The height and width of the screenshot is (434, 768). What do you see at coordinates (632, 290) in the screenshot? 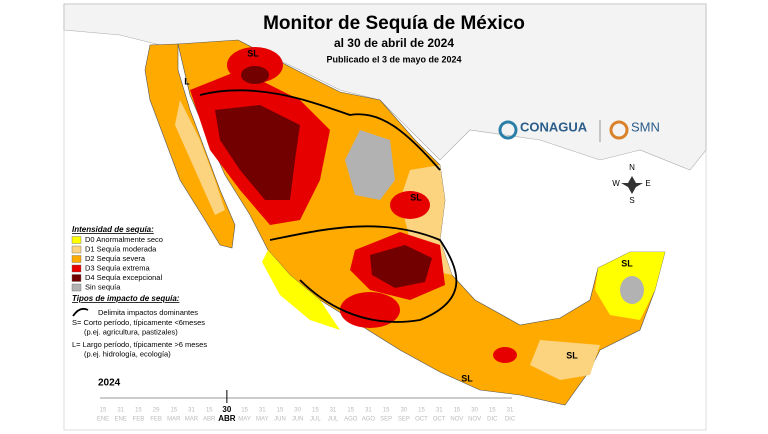
I see `gray-yucatan` at bounding box center [632, 290].